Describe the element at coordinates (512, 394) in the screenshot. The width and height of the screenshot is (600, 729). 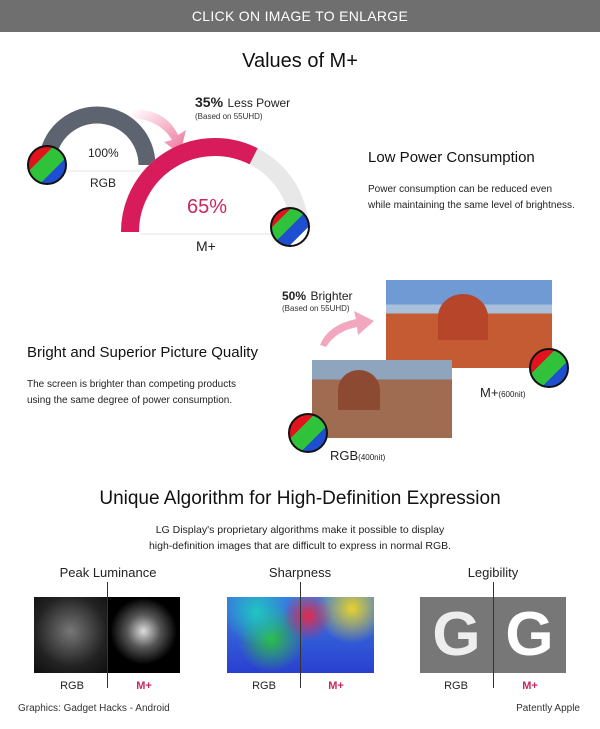
I see `mplus-nit: (600nit)` at that location.